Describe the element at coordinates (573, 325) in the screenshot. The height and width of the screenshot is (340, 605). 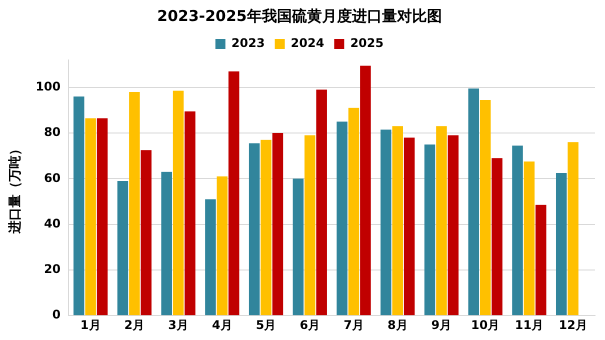
I see `x-tick-label: 12月` at that location.